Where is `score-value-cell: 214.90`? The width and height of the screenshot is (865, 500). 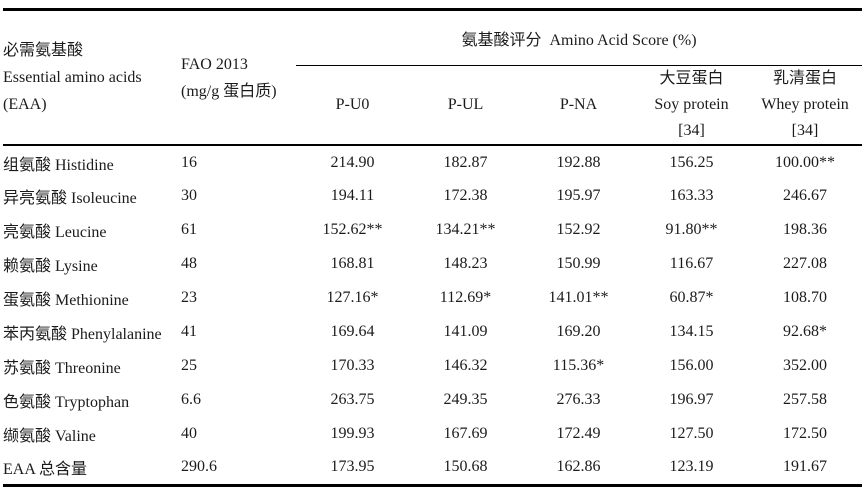 score-value-cell: 214.90 is located at coordinates (352, 162).